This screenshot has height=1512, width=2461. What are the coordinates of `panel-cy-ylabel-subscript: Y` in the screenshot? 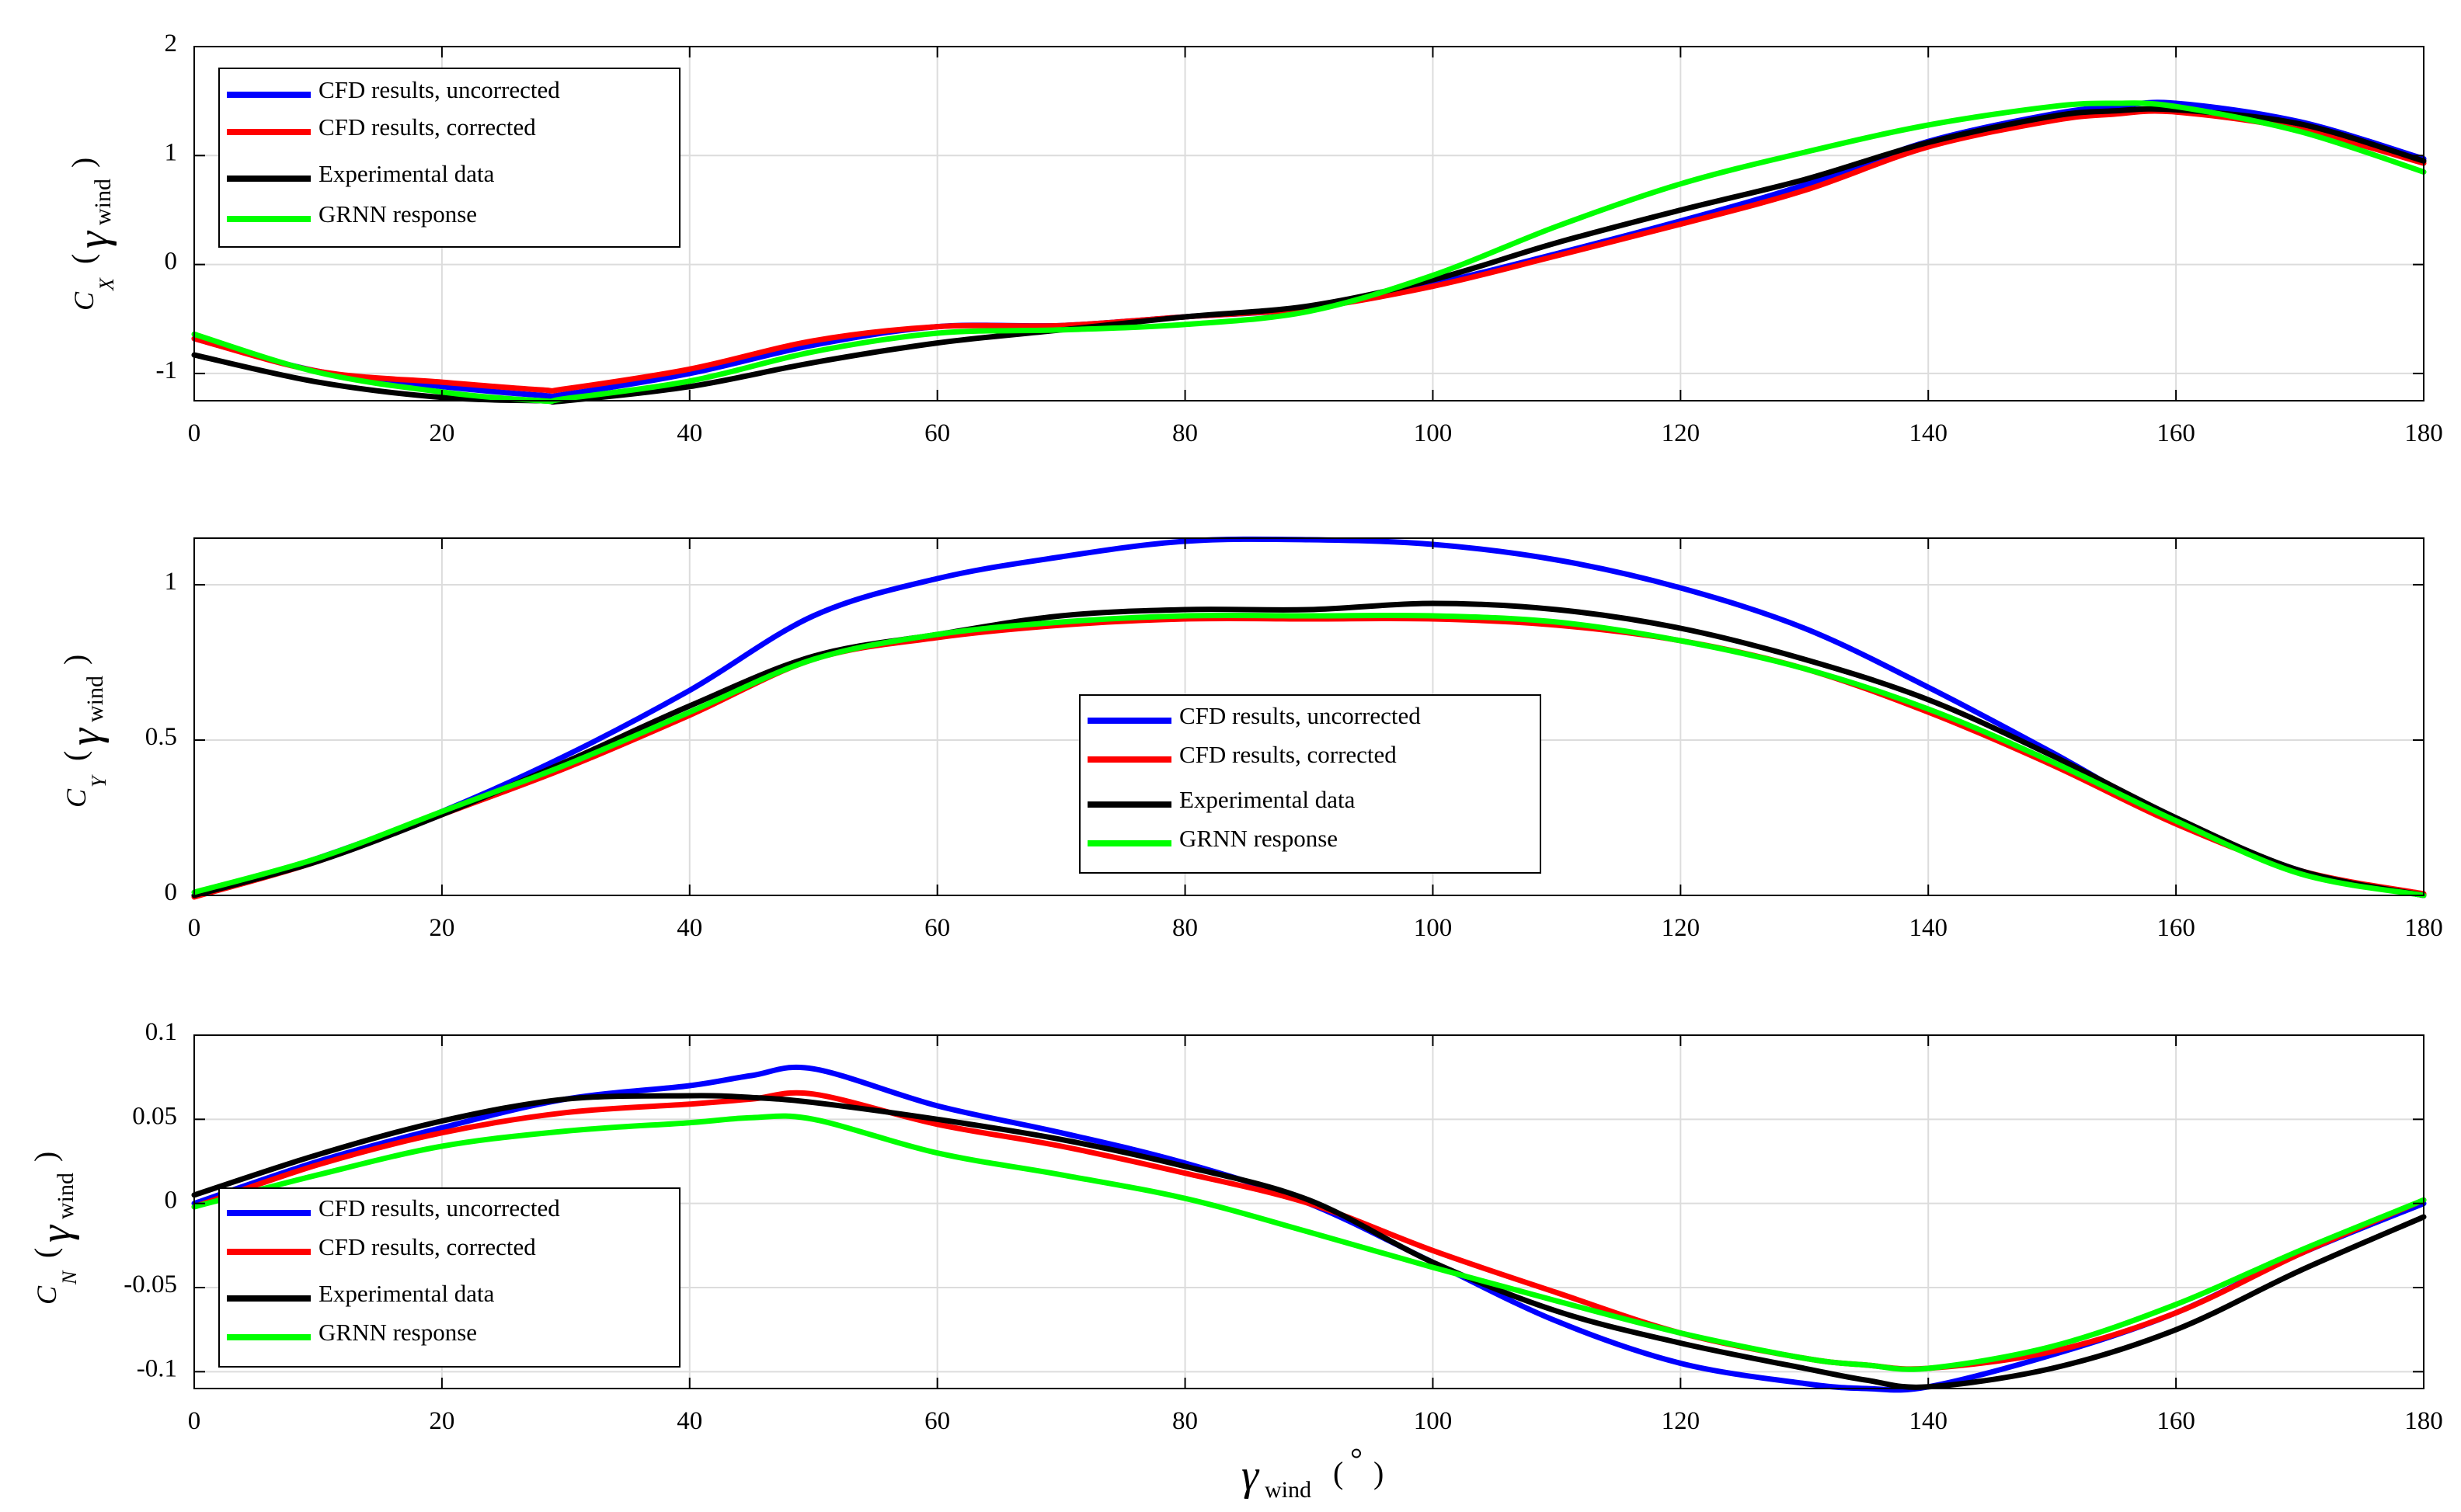 It's located at (99, 780).